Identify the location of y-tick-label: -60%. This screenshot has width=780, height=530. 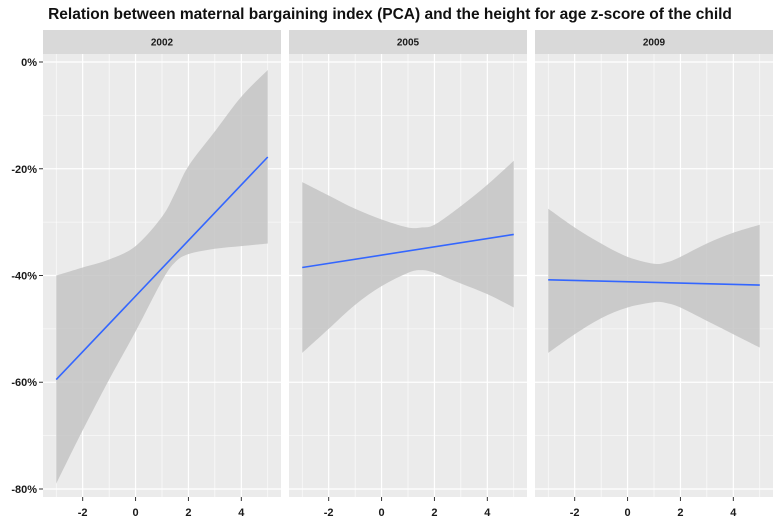
(24, 383).